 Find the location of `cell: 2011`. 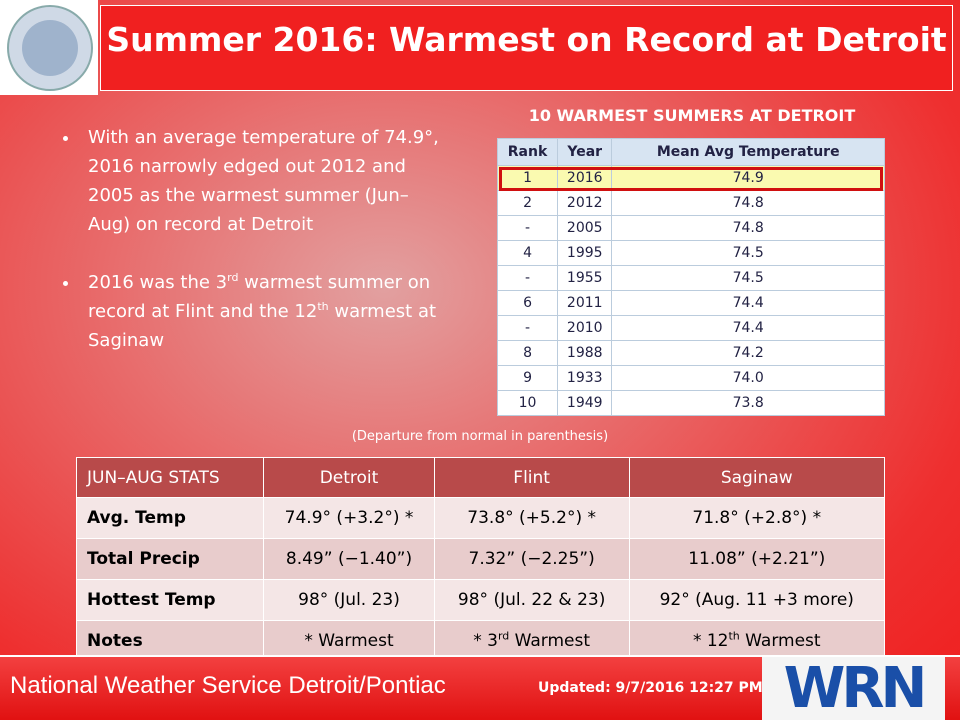

cell: 2011 is located at coordinates (585, 303).